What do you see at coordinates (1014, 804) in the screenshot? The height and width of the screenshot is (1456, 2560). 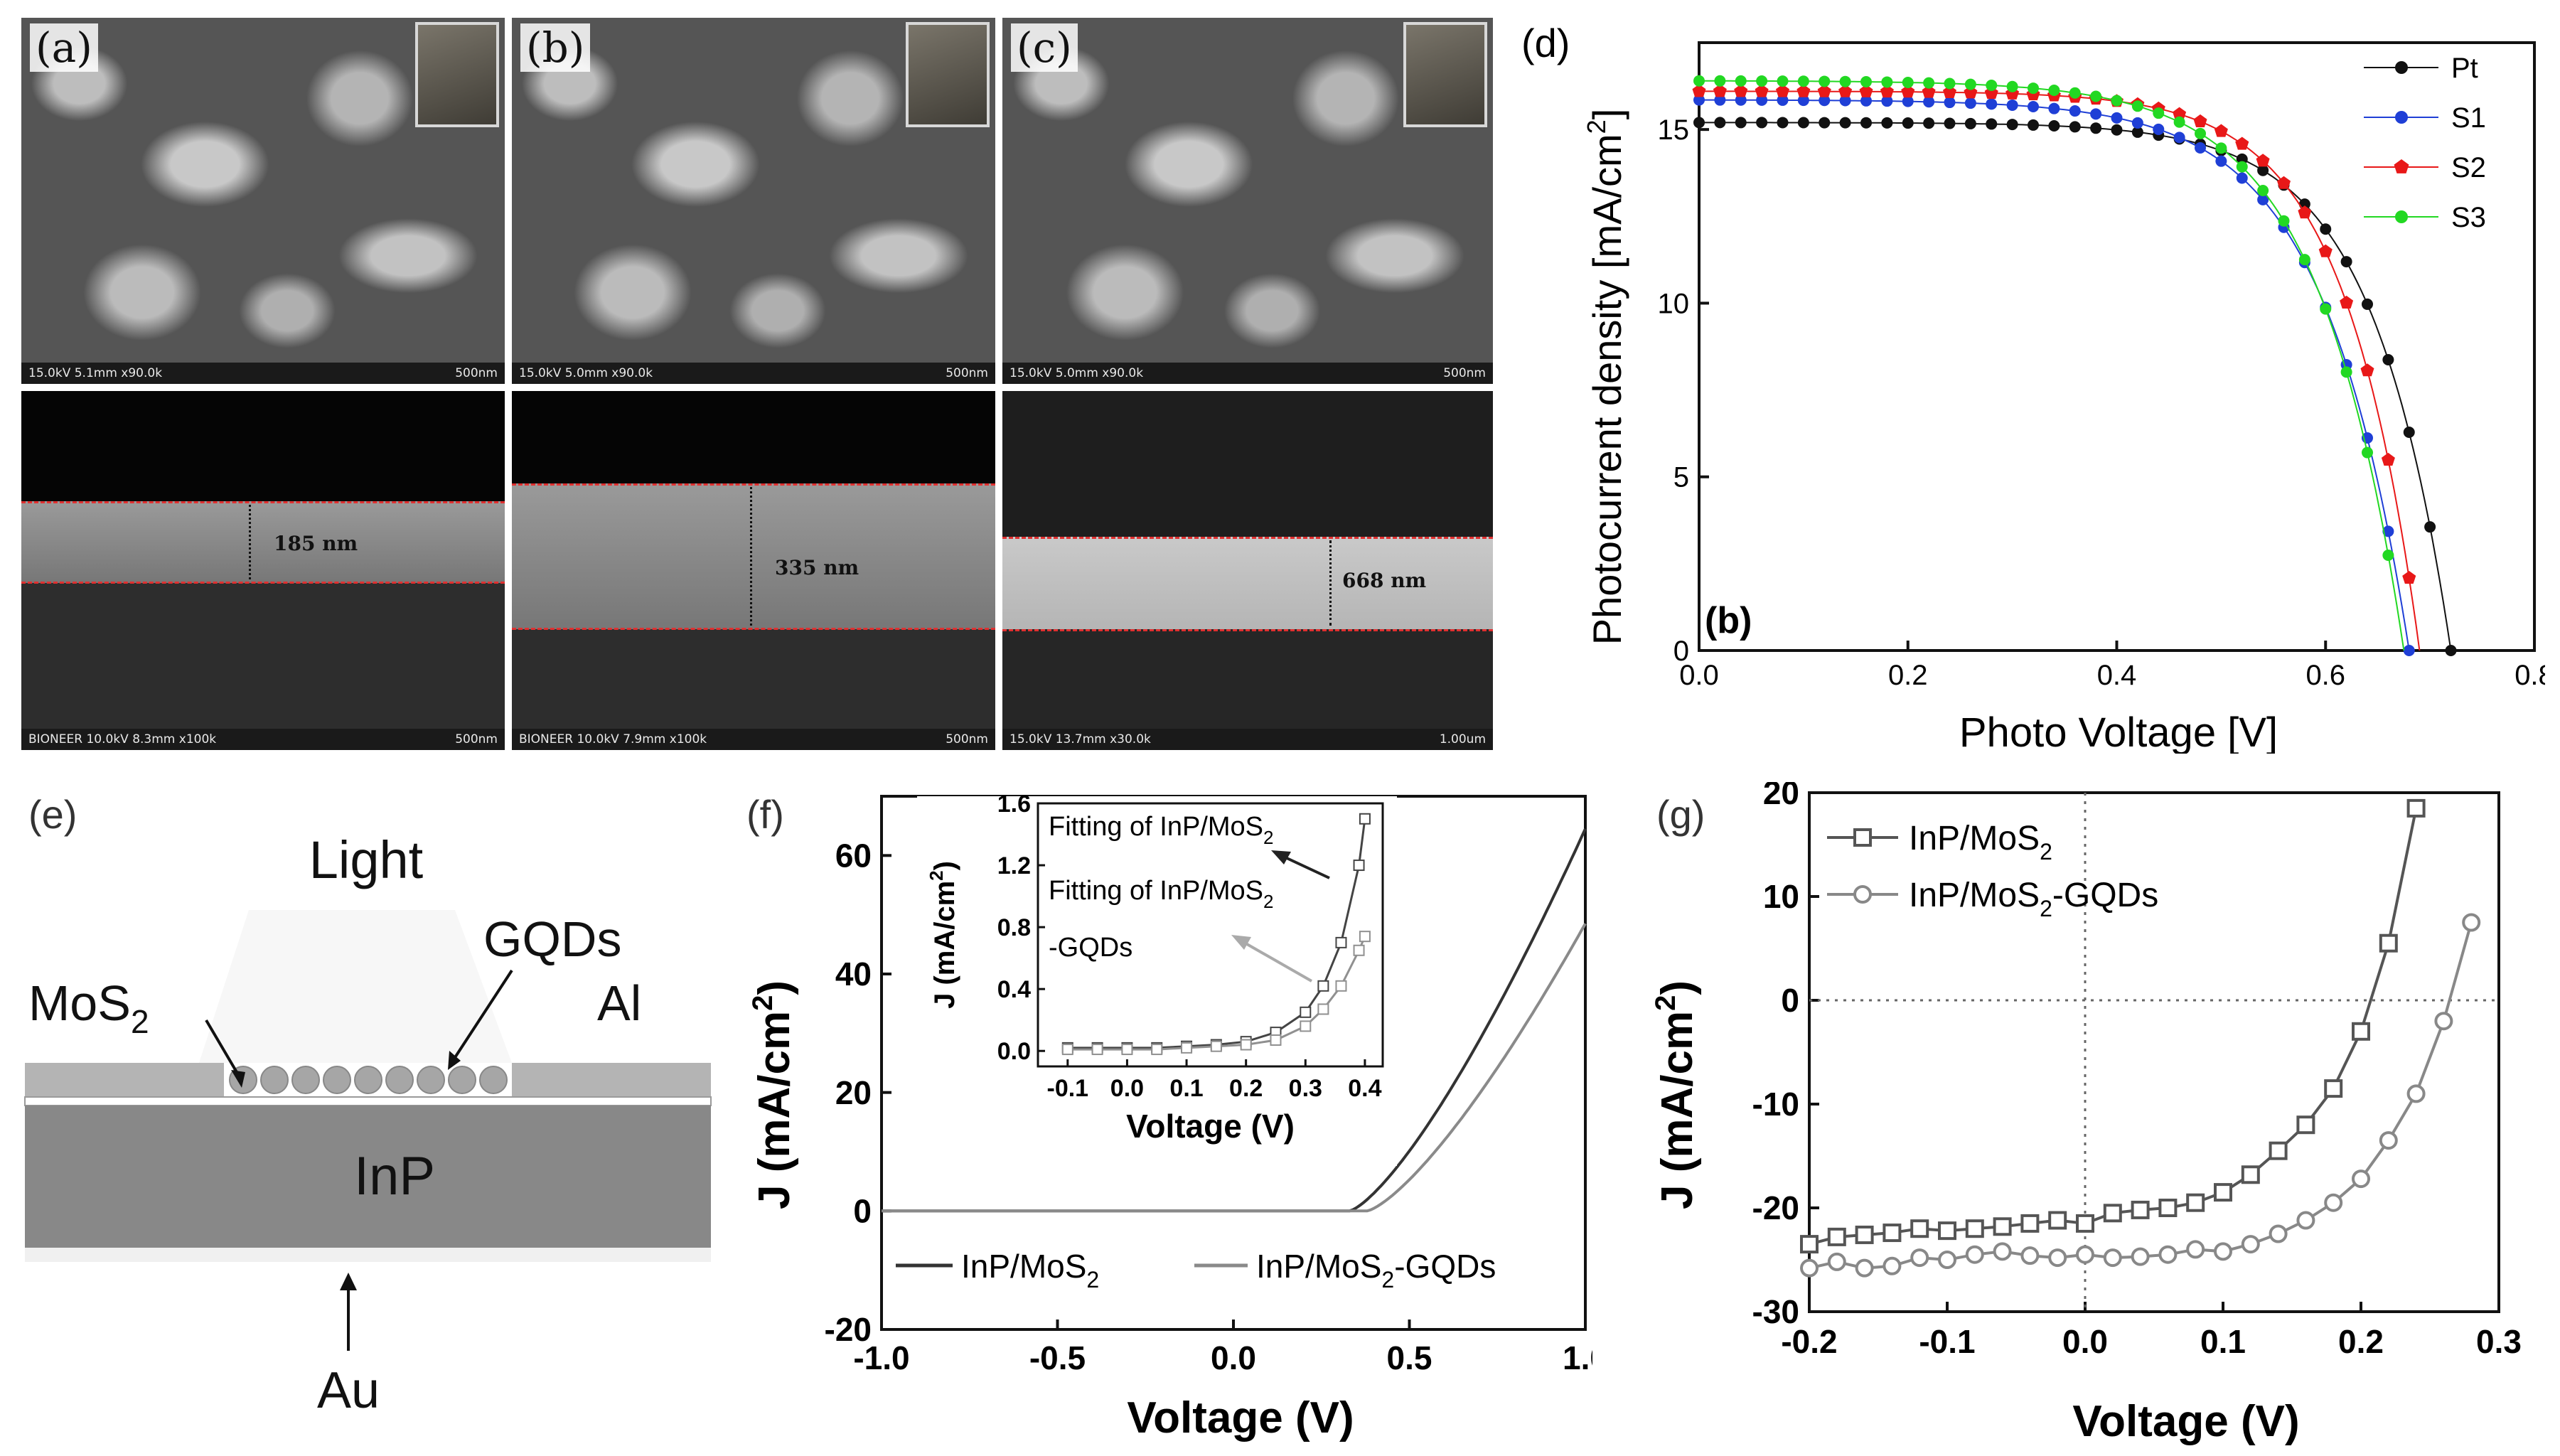 I see `y-tick-label: 1.6` at bounding box center [1014, 804].